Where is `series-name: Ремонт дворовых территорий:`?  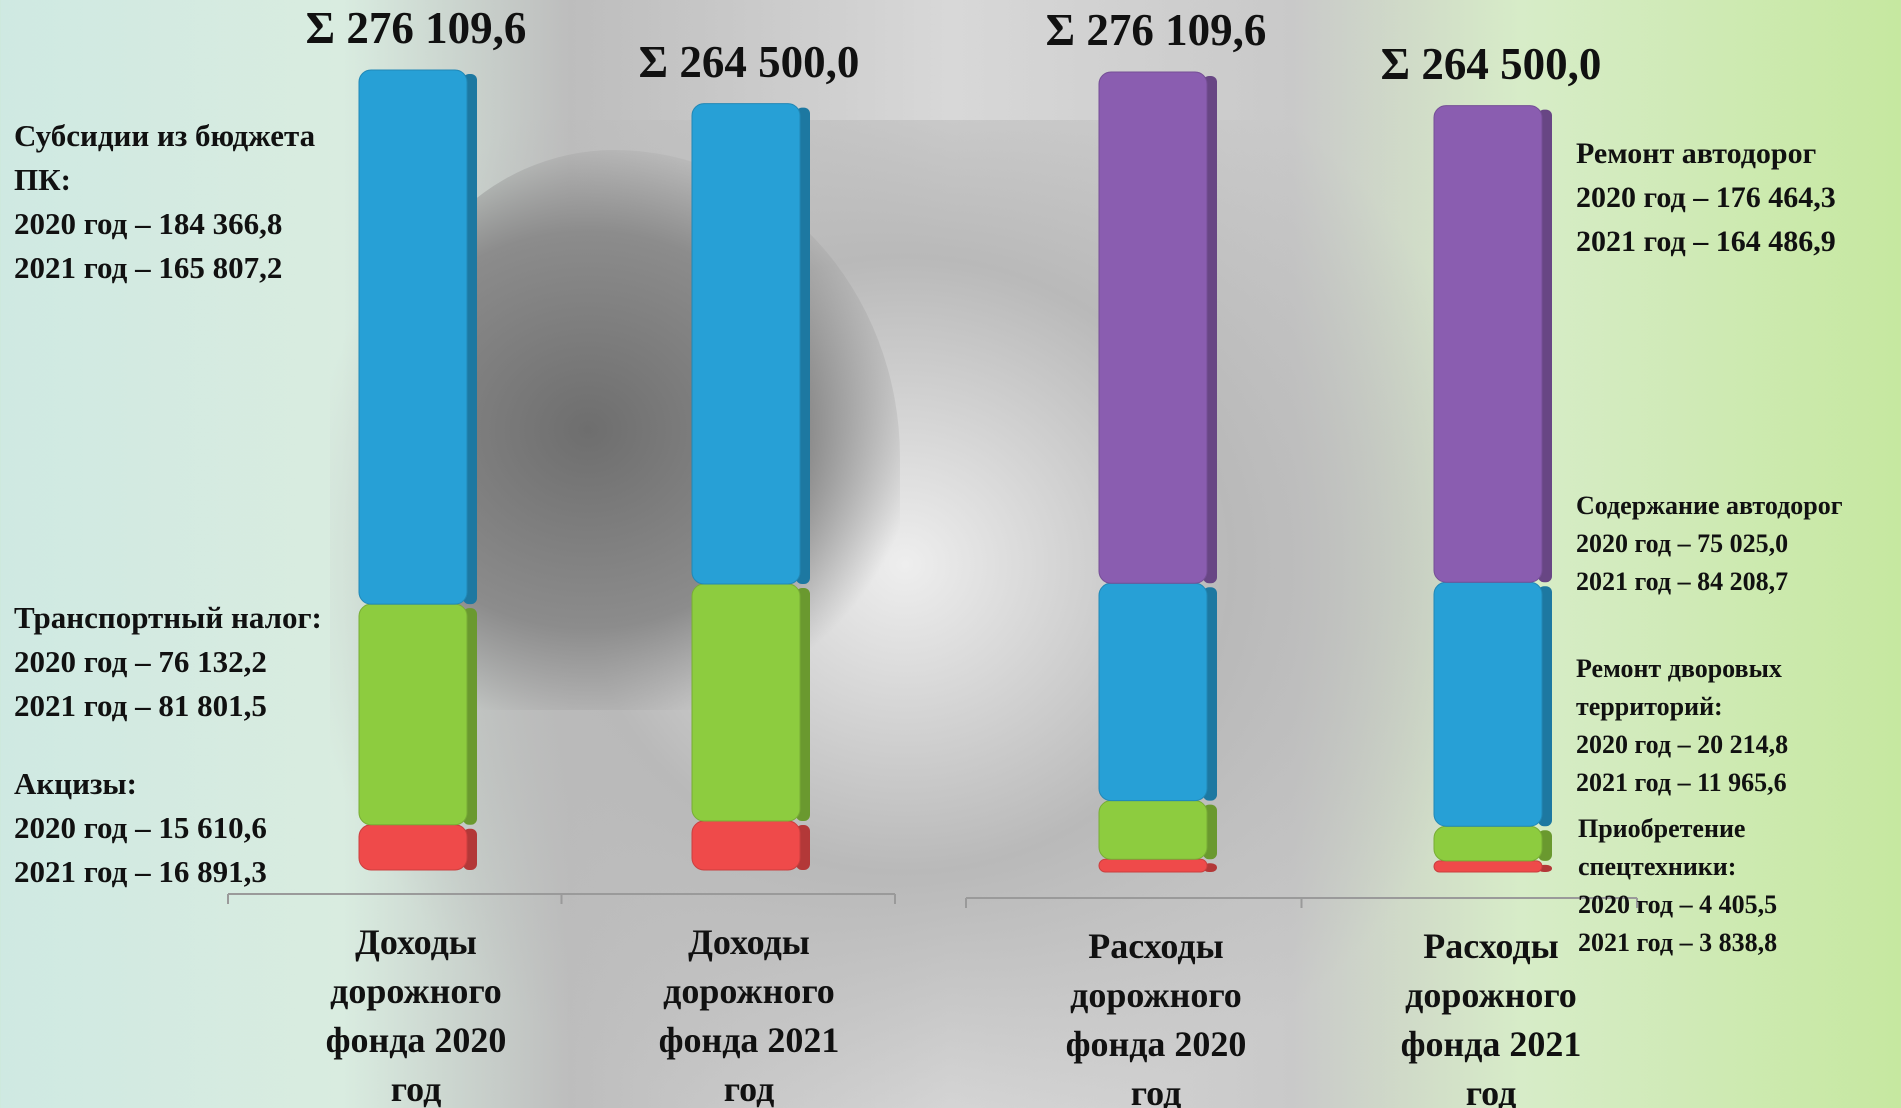 series-name: Ремонт дворовых территорий: is located at coordinates (1679, 687).